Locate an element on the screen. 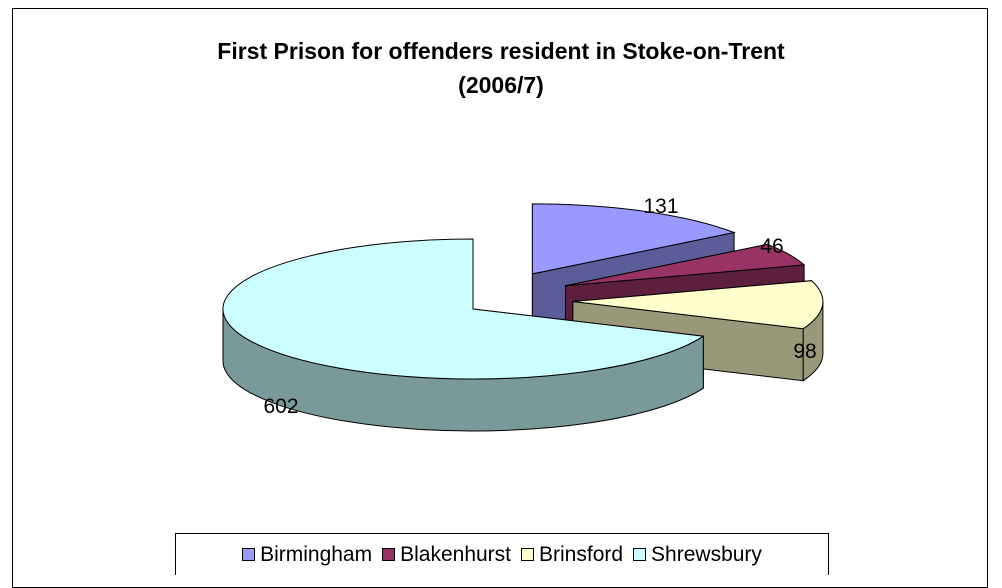 Image resolution: width=1002 pixels, height=588 pixels. legend-swatch-brinsford is located at coordinates (528, 554).